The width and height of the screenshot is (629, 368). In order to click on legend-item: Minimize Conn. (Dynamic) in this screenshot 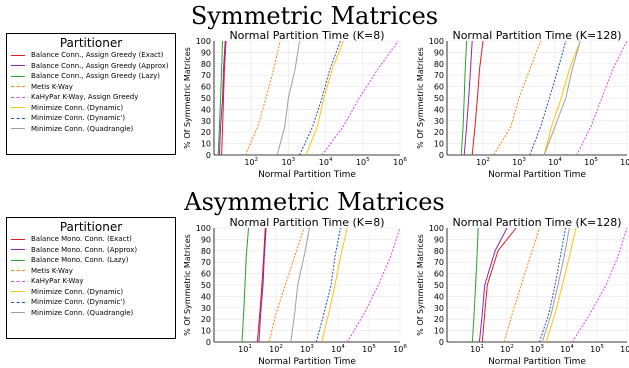, I will do `click(91, 292)`.